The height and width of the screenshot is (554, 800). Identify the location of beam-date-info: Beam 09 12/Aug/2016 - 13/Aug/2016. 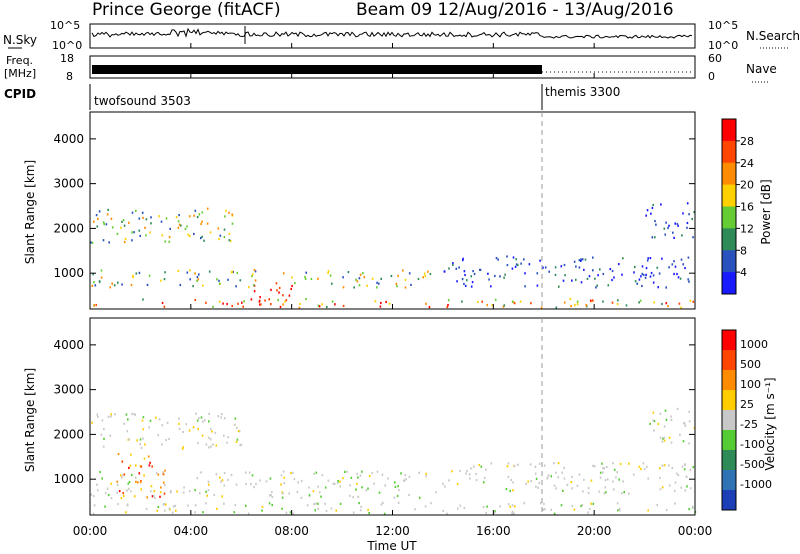
(515, 10).